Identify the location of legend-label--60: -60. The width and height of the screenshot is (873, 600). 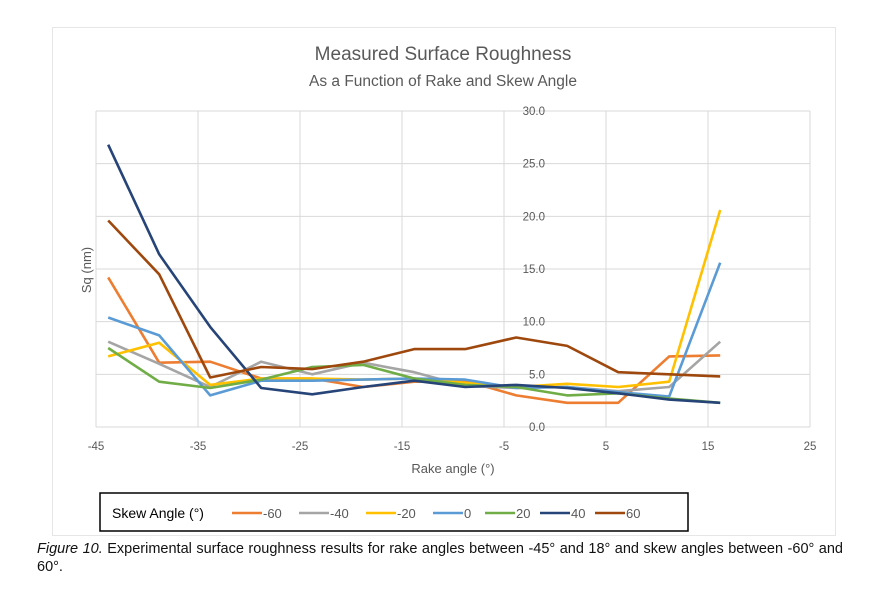
(272, 513).